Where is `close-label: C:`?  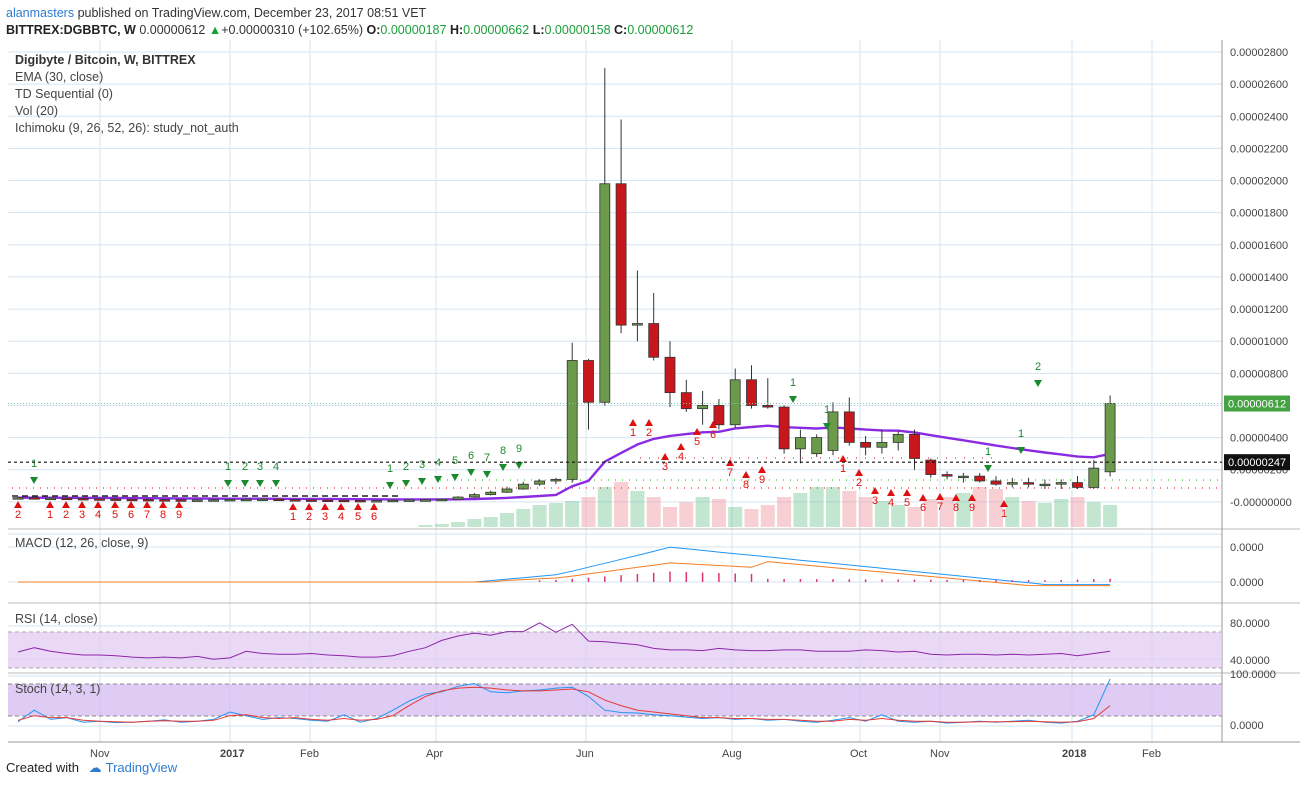 close-label: C: is located at coordinates (621, 30).